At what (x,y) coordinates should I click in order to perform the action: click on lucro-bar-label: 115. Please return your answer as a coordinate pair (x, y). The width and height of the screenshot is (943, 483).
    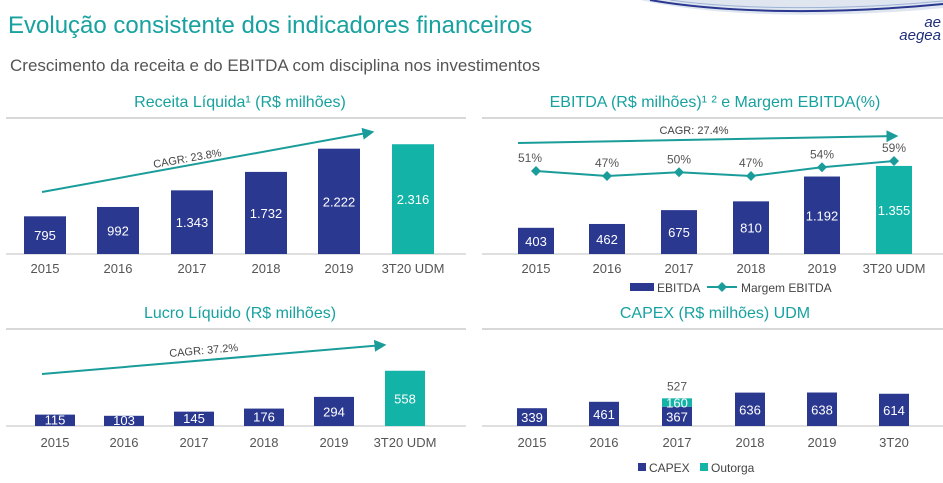
    Looking at the image, I should click on (55, 419).